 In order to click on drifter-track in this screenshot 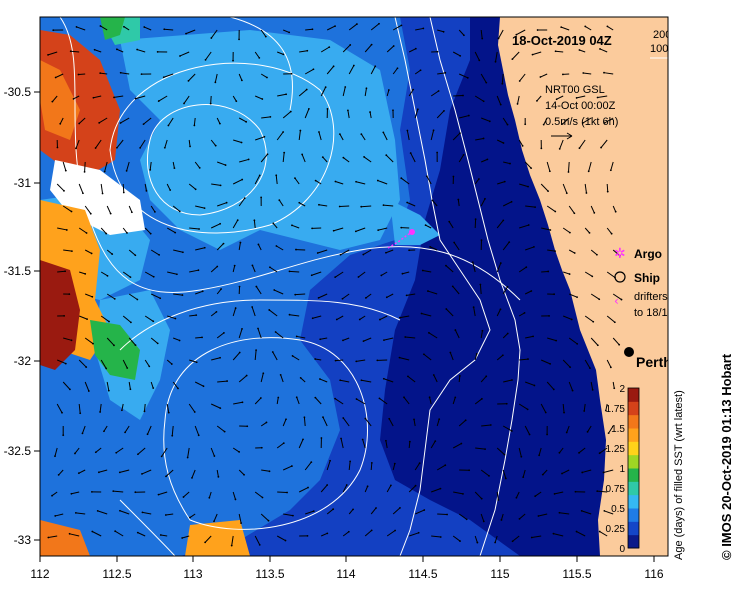, I will do `click(400, 240)`.